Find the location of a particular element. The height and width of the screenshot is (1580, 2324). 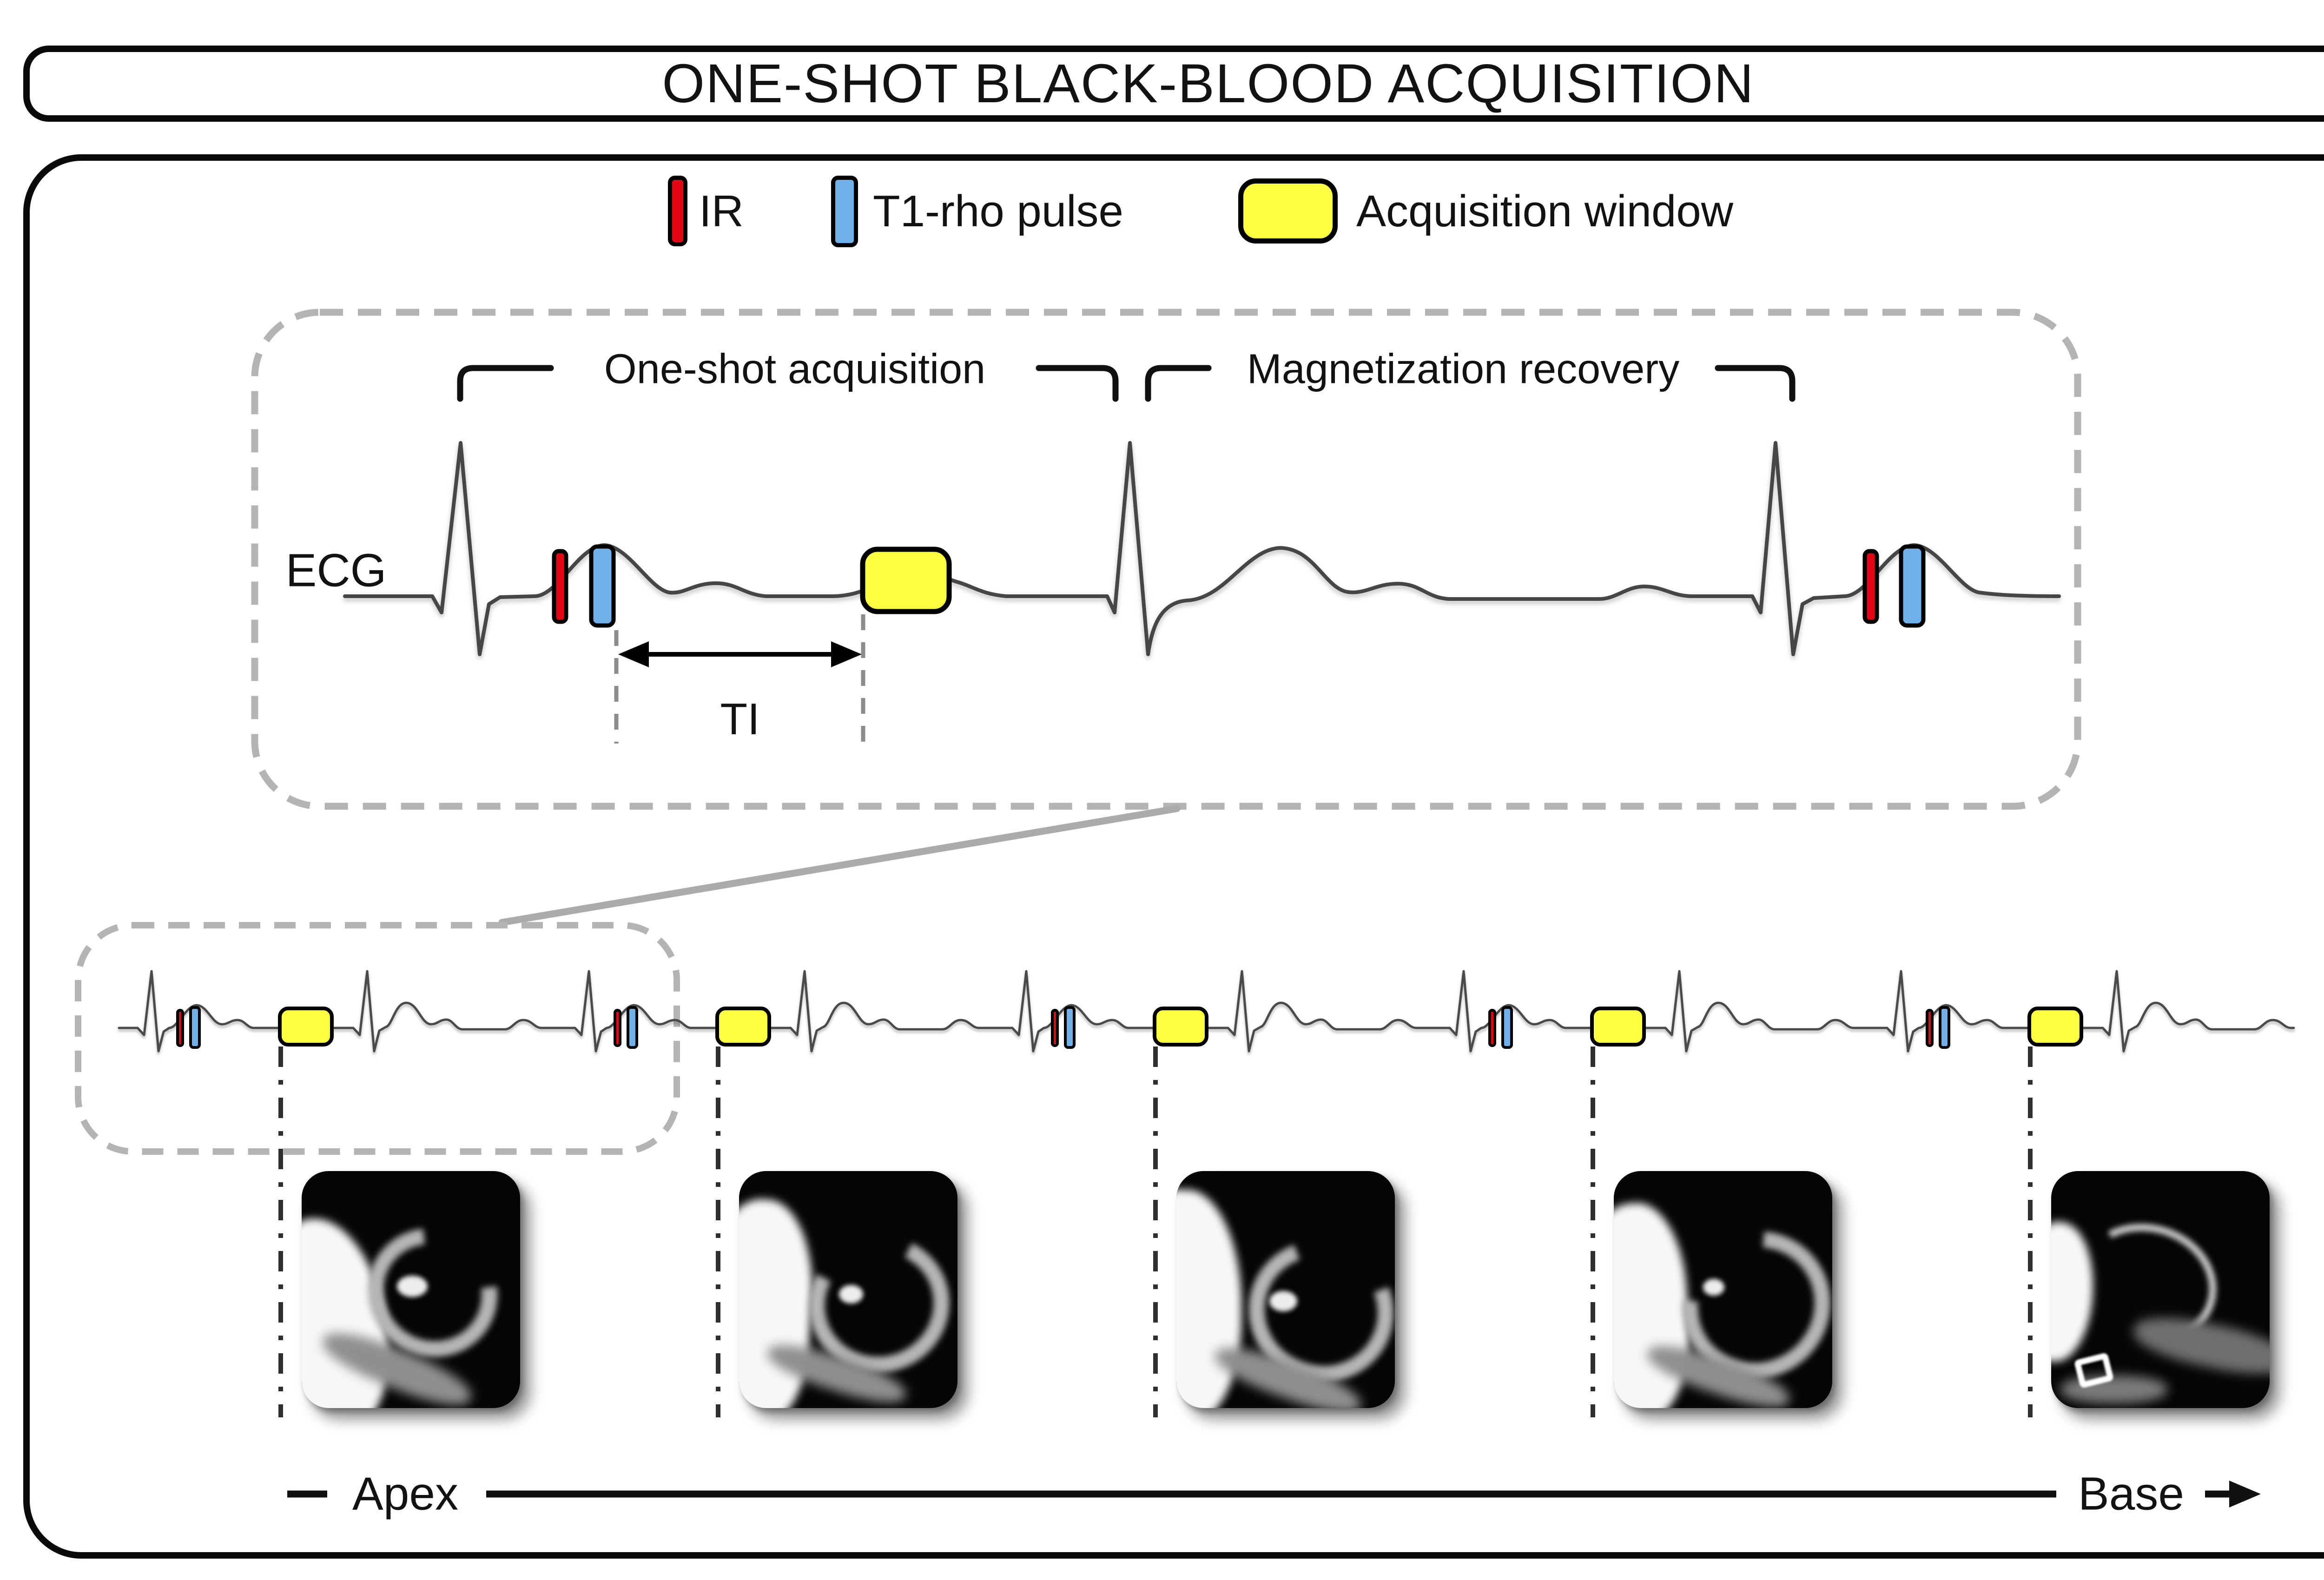

title-bar: ONE-SHOT BLACK-BLOOD ACQUISITION is located at coordinates (1173, 84).